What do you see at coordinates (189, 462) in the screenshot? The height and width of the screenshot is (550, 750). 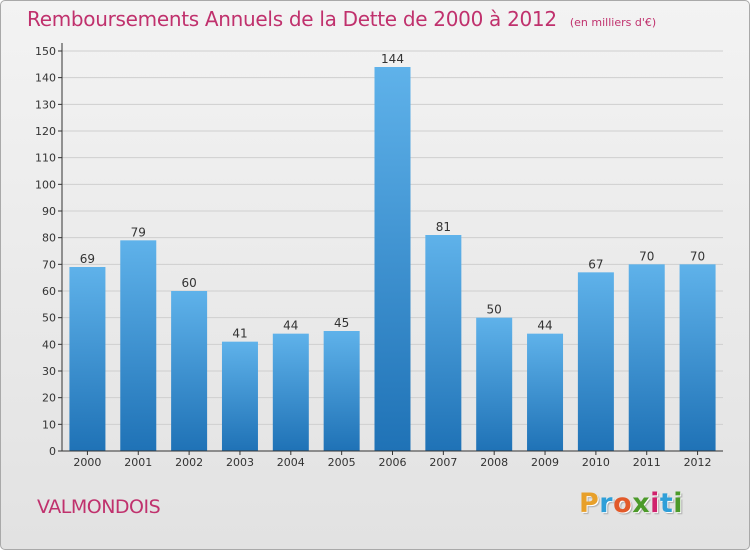 I see `x-tick-label: 2002` at bounding box center [189, 462].